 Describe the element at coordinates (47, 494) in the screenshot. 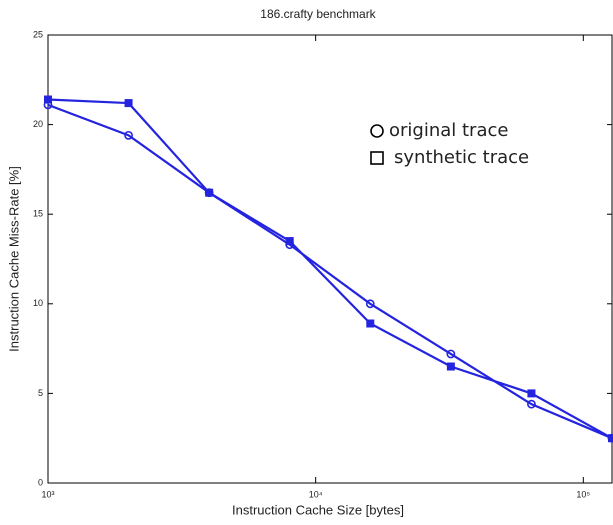

I see `x-tick-label: 10³` at that location.